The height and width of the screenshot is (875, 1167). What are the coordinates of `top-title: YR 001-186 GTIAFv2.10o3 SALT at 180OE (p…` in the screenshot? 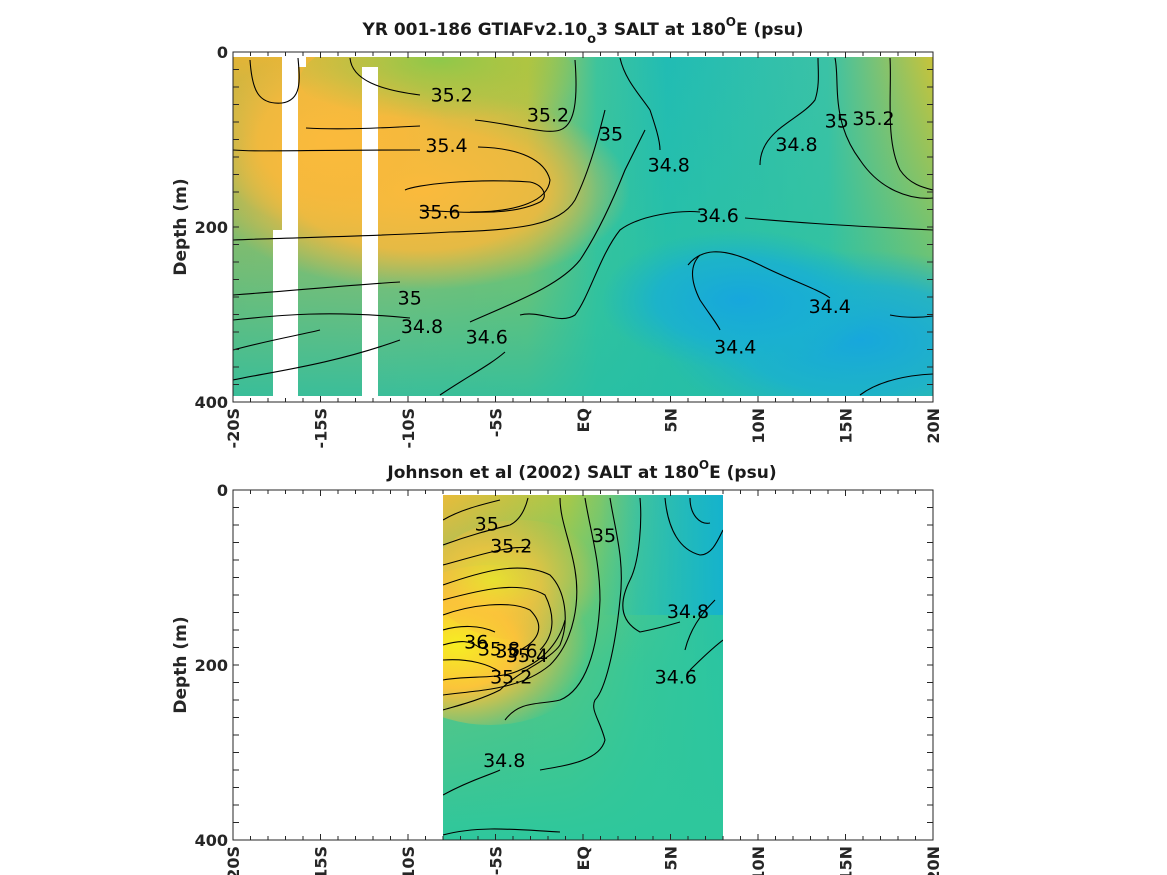 It's located at (583, 31).